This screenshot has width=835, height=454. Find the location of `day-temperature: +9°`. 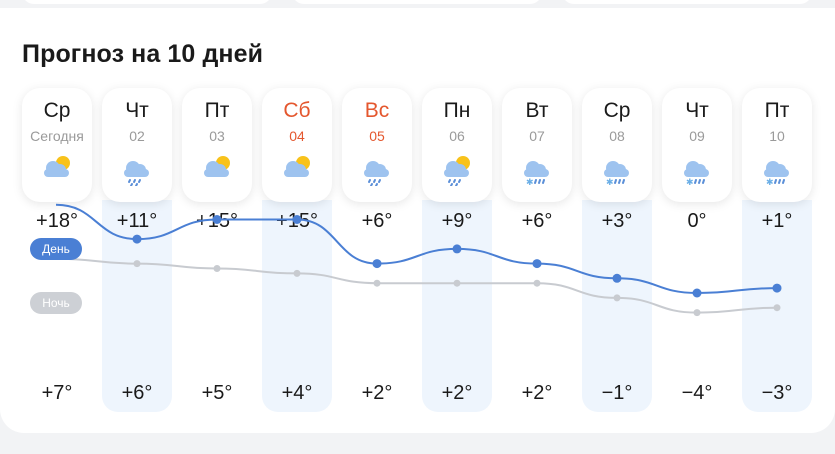

day-temperature: +9° is located at coordinates (457, 221).